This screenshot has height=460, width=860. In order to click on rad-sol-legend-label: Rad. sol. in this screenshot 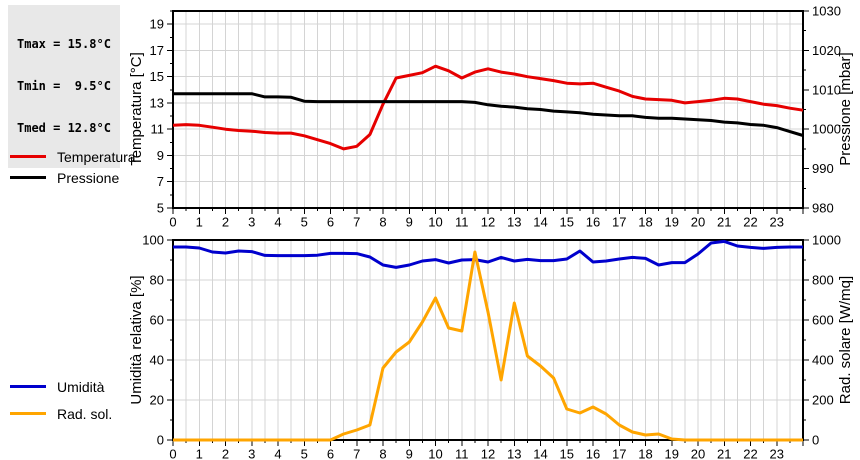, I will do `click(85, 413)`.